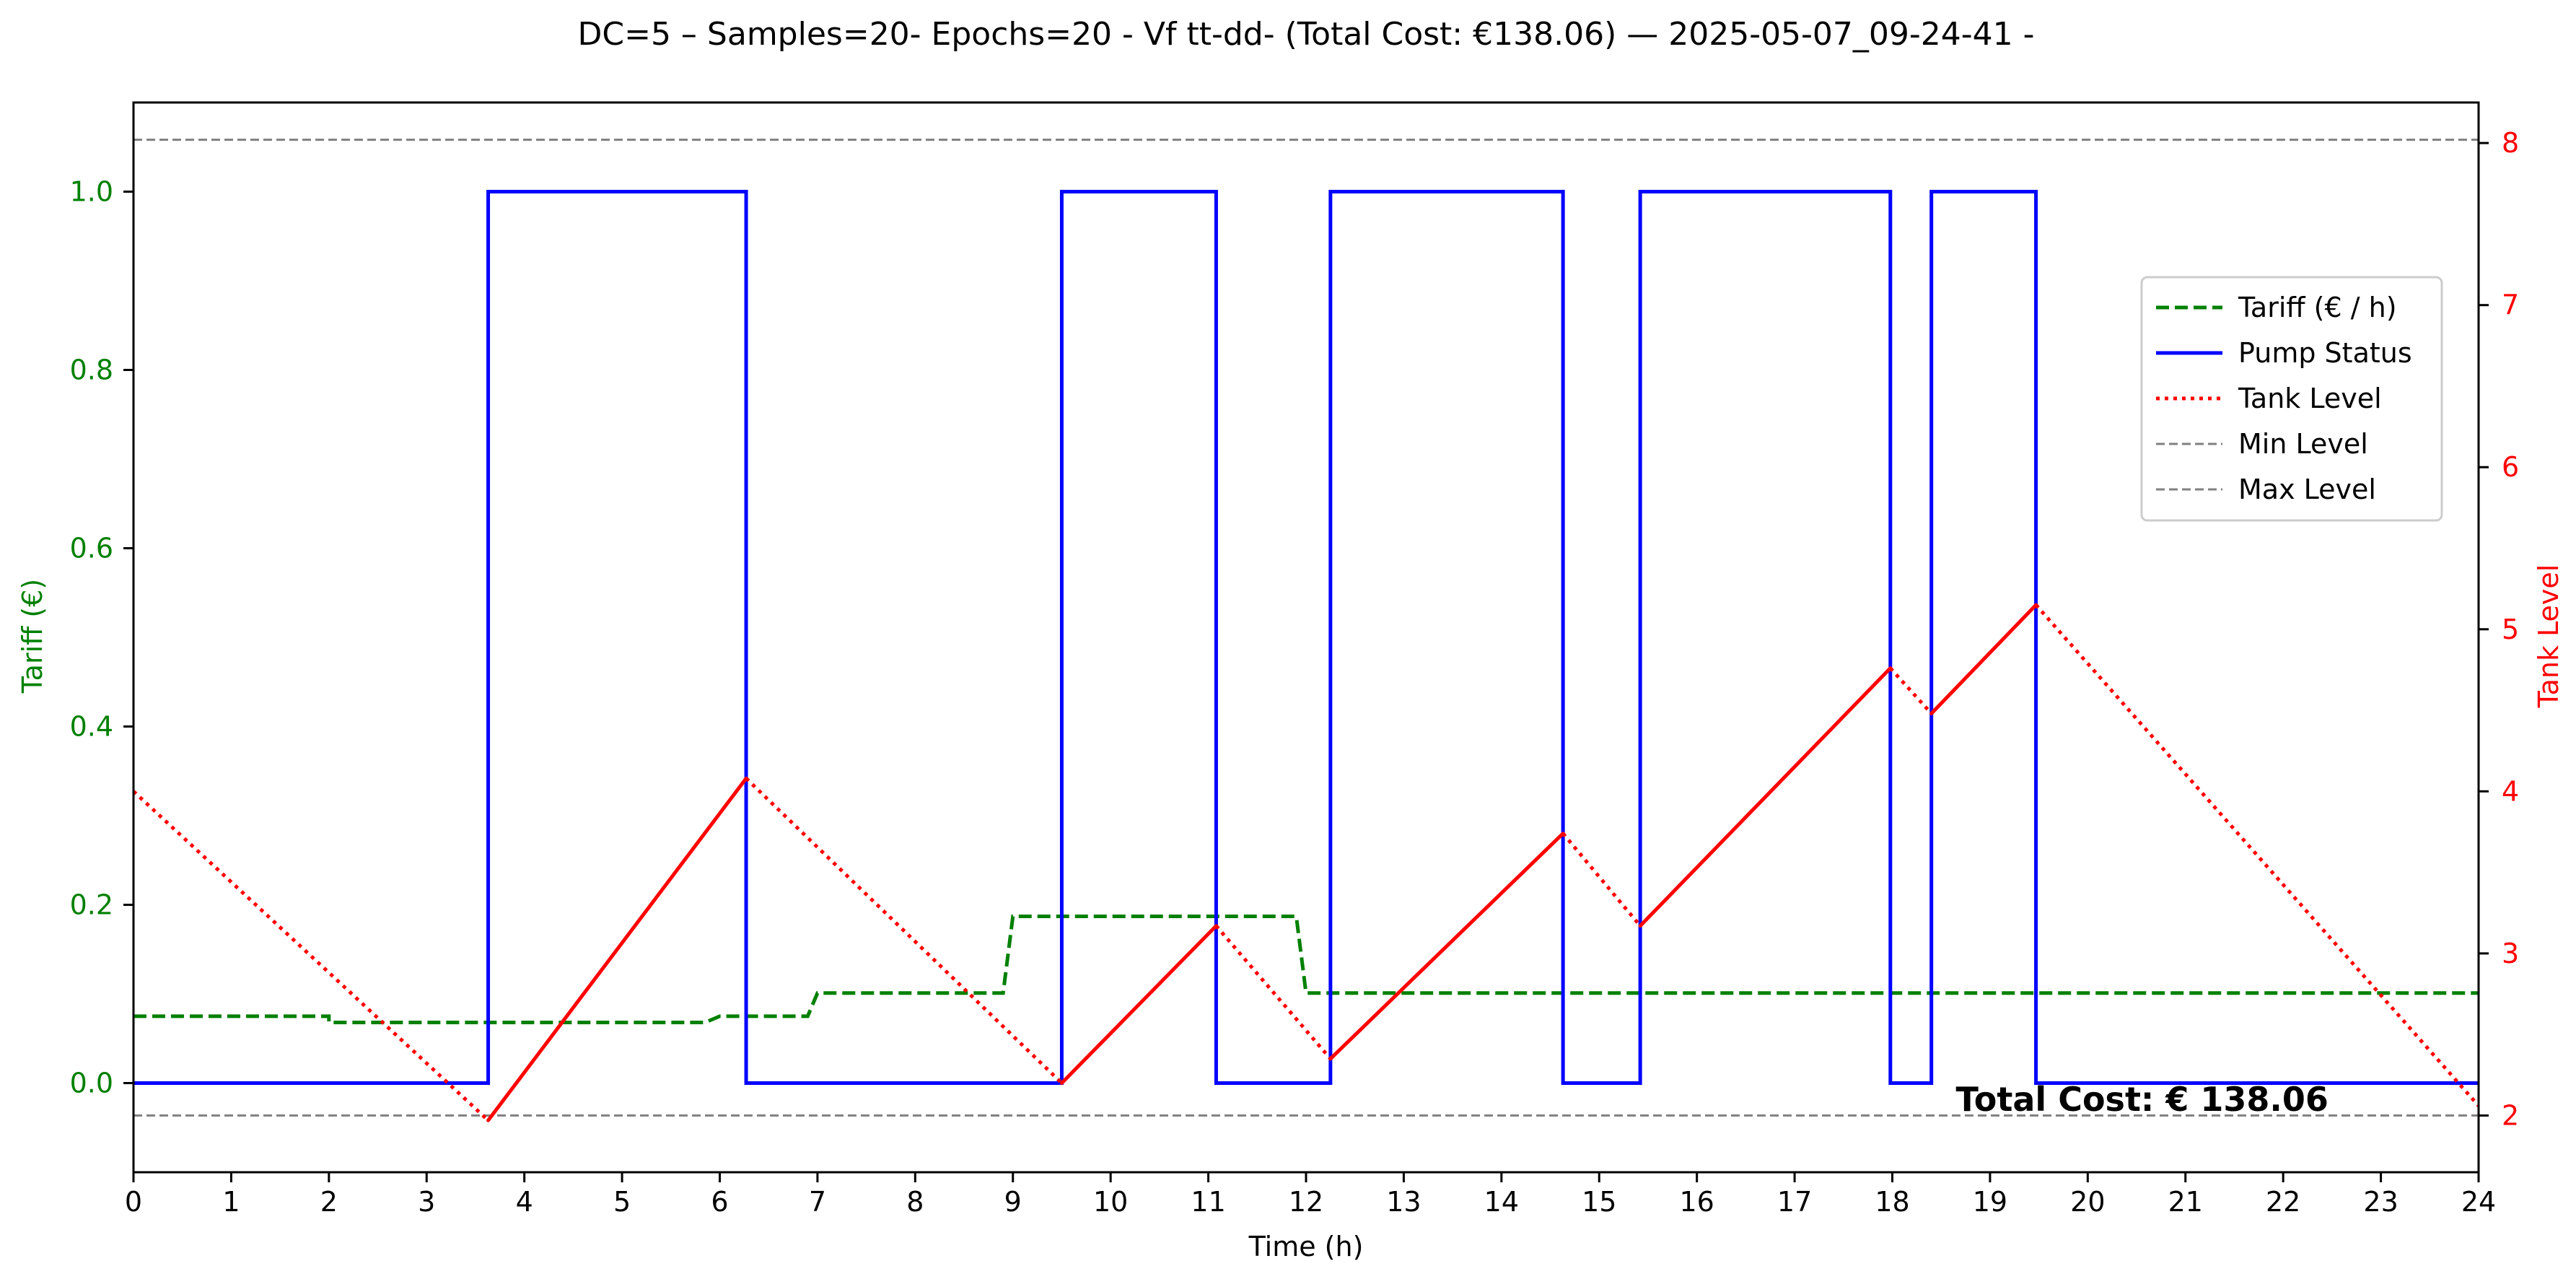 The width and height of the screenshot is (2576, 1287). I want to click on x-tick-label: 4, so click(524, 1202).